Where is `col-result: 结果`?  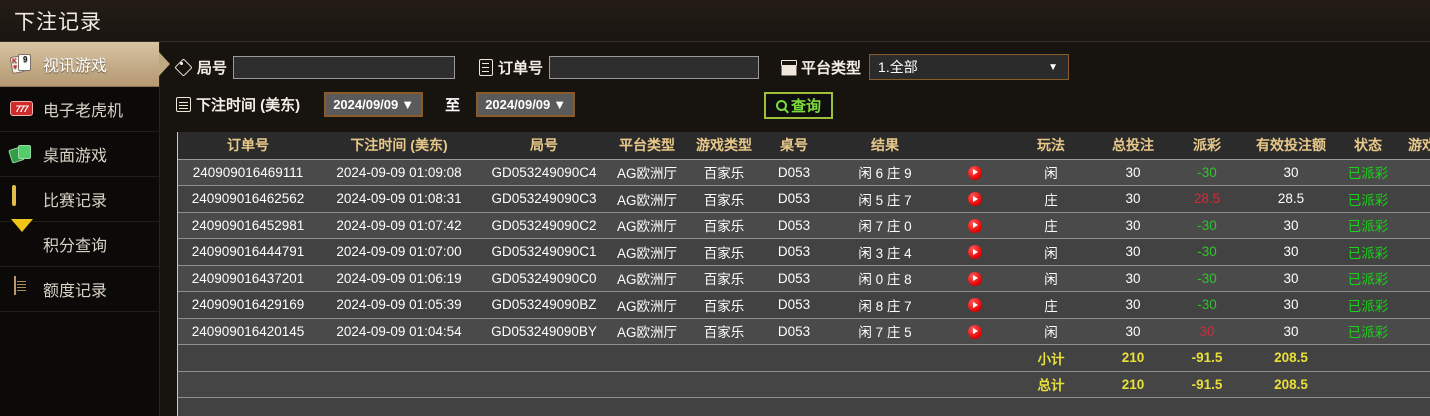
col-result: 结果 is located at coordinates (885, 146).